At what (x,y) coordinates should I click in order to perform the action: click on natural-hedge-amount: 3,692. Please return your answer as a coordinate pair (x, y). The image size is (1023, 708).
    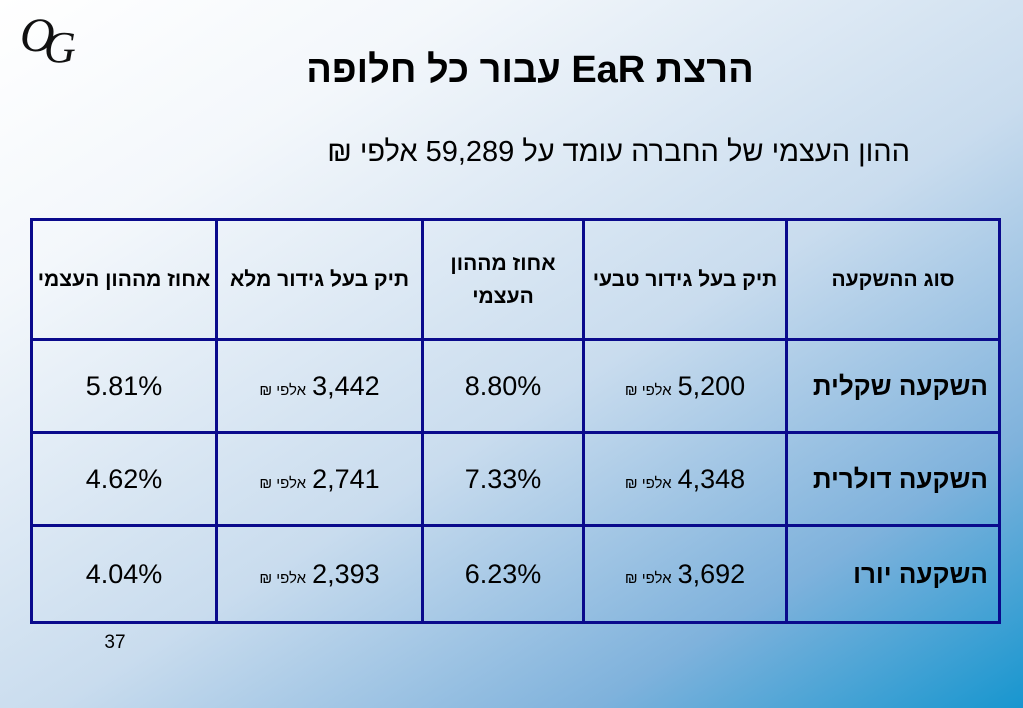
    Looking at the image, I should click on (711, 573).